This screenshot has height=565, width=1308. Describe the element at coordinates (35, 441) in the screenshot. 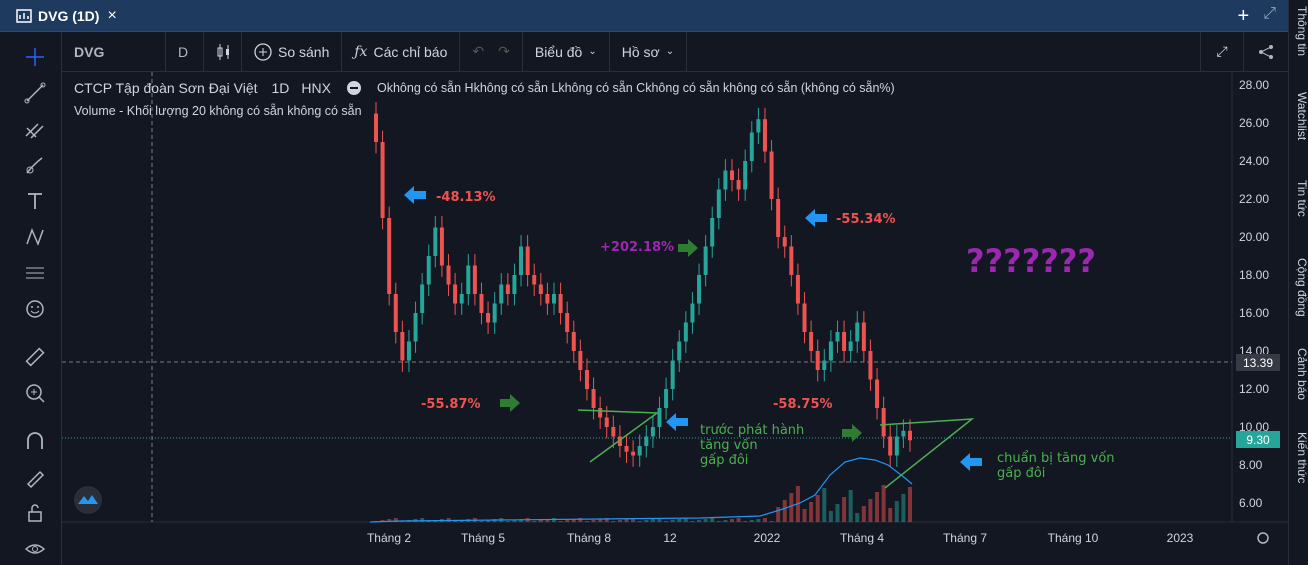

I see `magnet-icon` at that location.